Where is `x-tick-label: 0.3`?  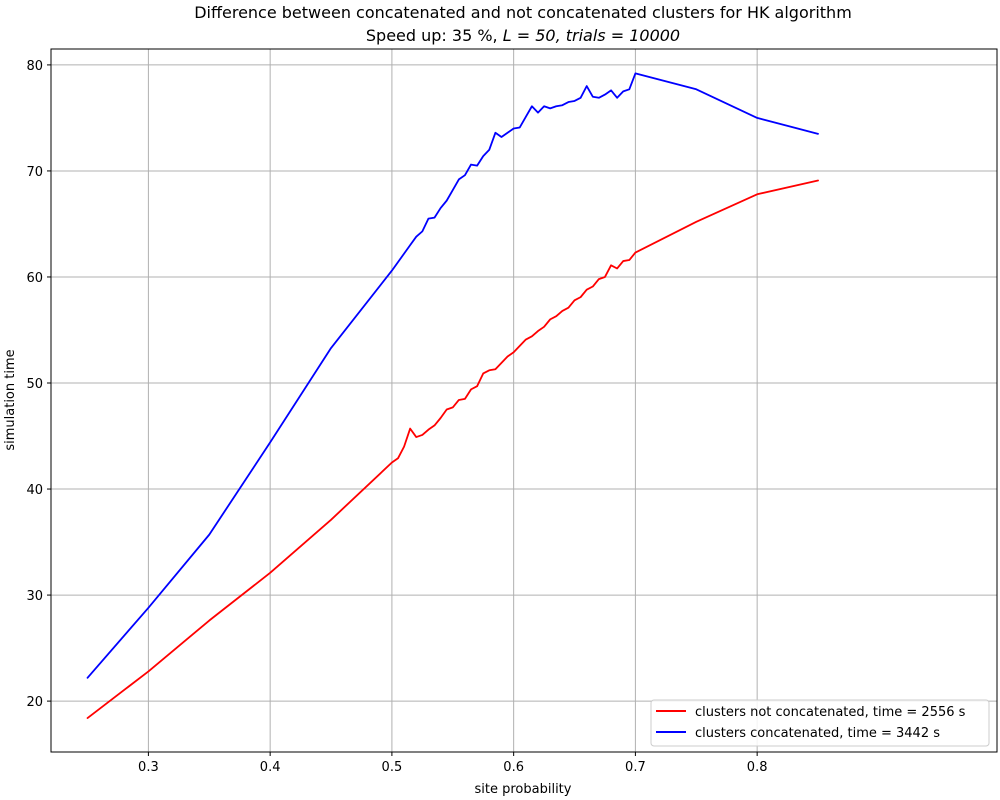 x-tick-label: 0.3 is located at coordinates (148, 767).